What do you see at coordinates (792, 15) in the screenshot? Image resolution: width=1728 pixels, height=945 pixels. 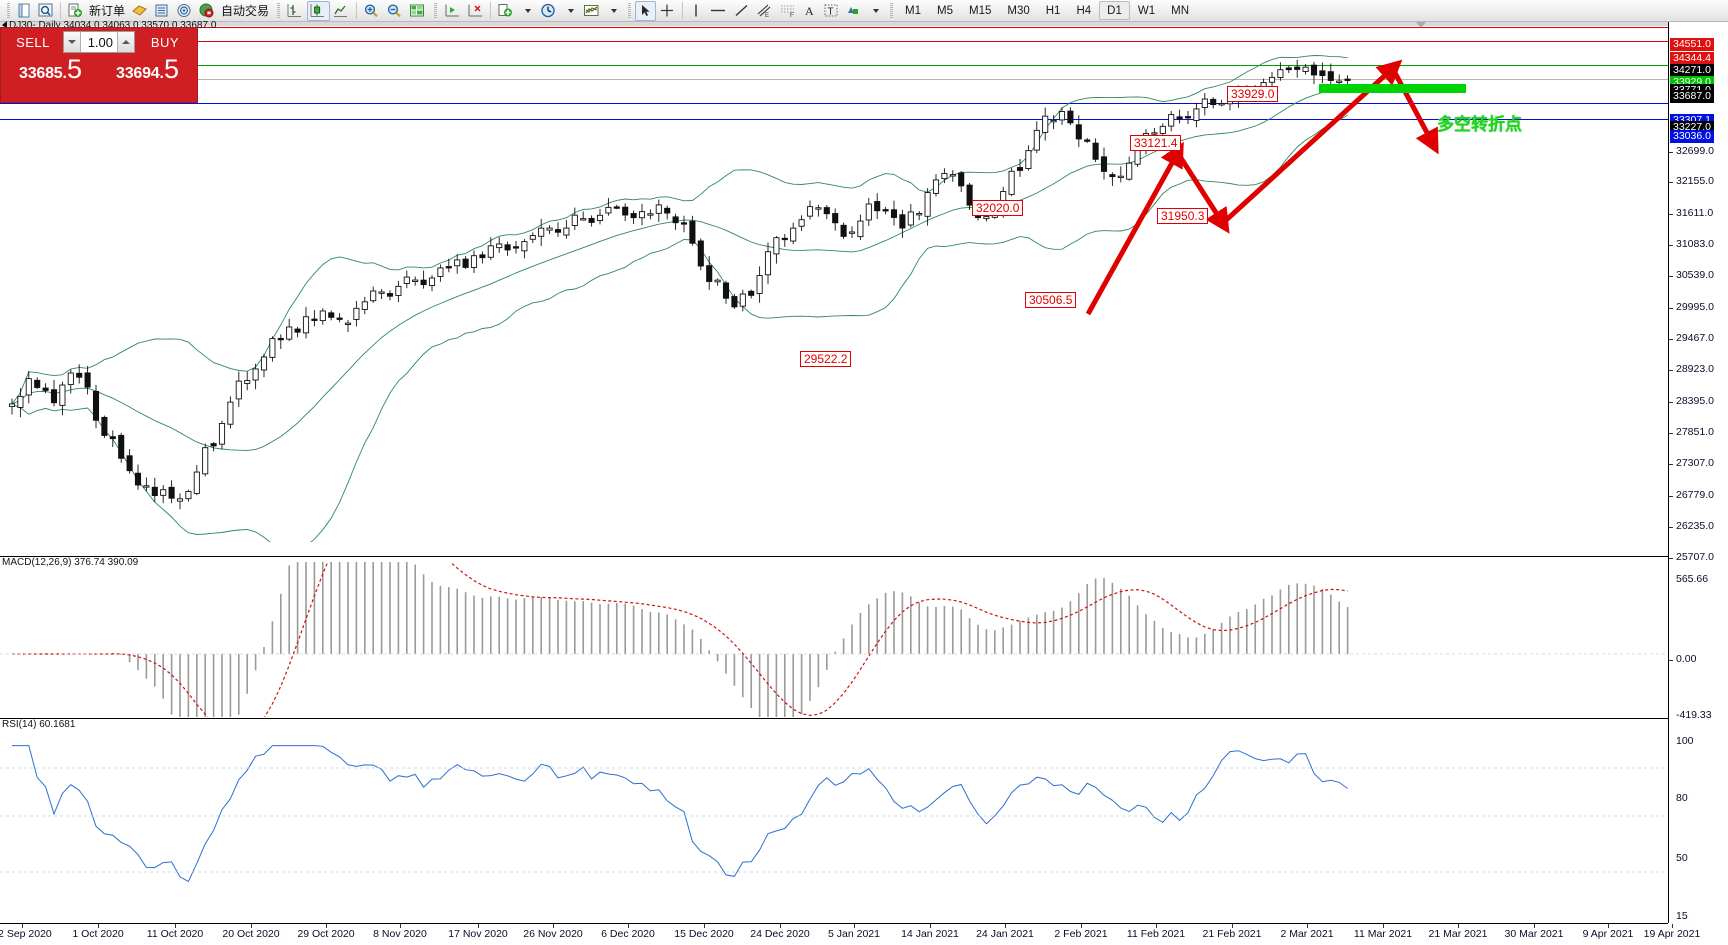 I see `svg-text: F` at bounding box center [792, 15].